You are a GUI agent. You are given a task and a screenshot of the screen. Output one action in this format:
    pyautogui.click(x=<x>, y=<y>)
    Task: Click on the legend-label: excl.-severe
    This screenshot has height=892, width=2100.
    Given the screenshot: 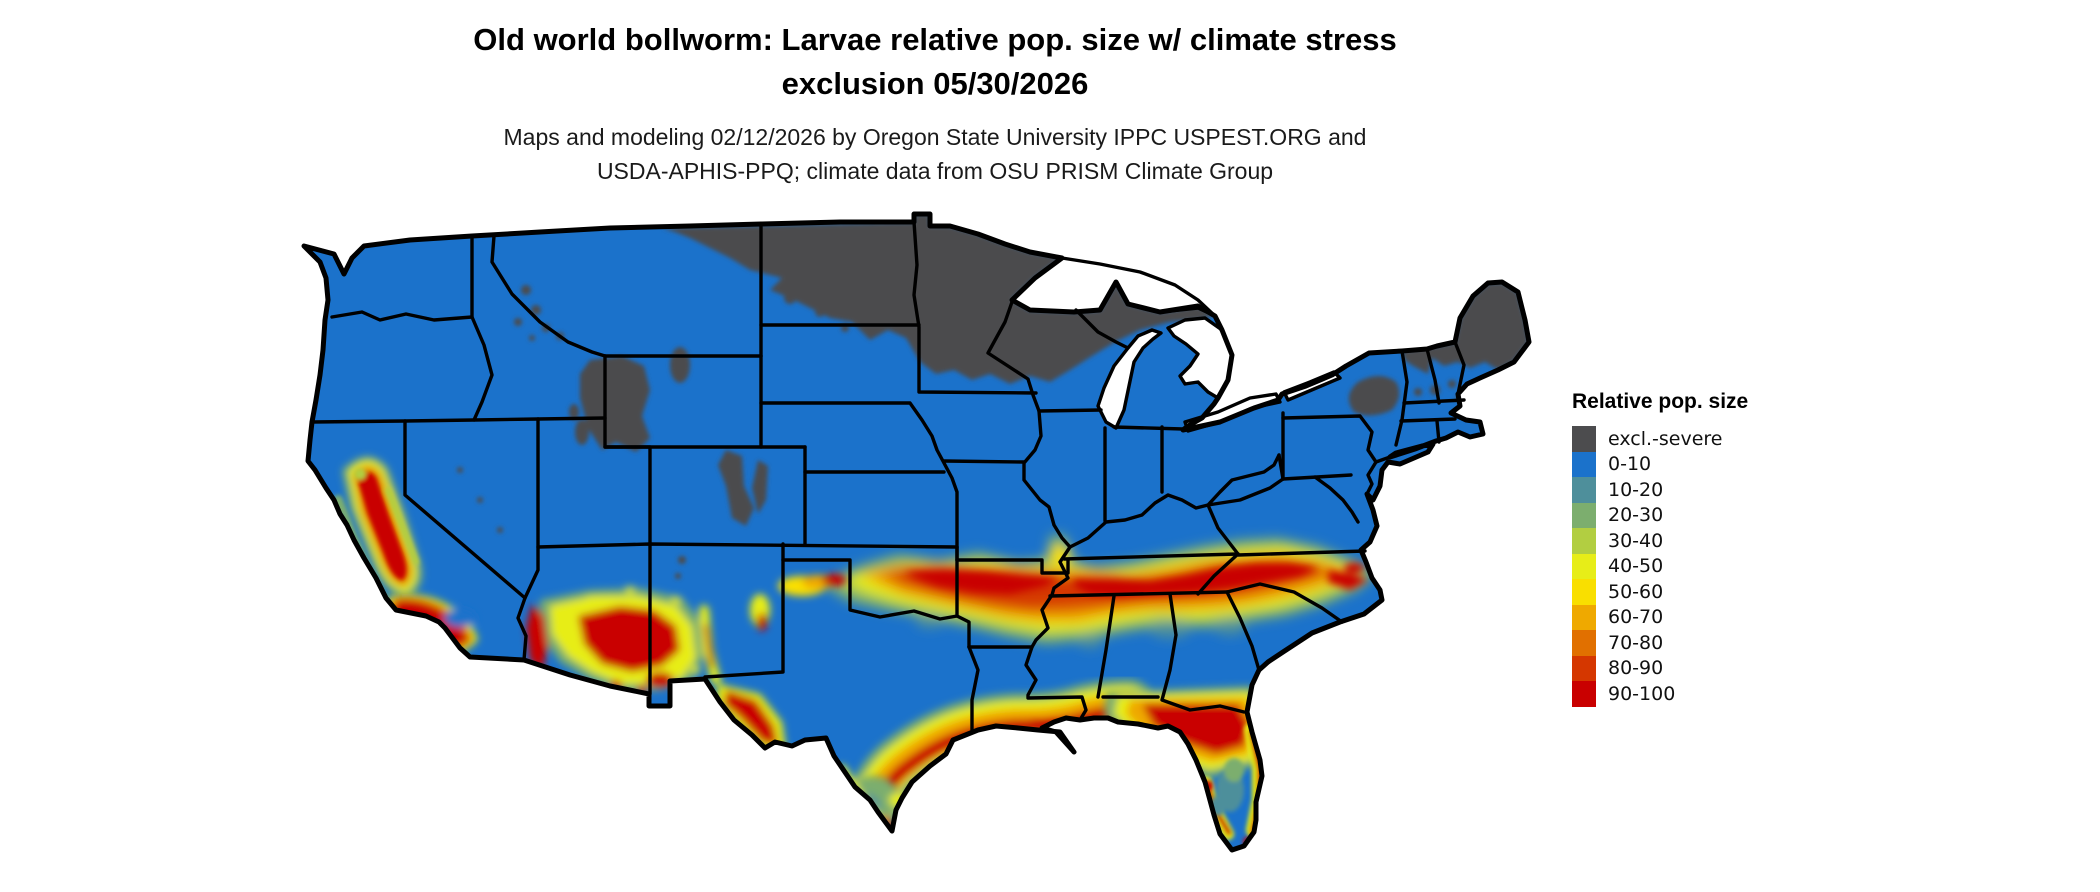 What is the action you would take?
    pyautogui.click(x=1665, y=438)
    